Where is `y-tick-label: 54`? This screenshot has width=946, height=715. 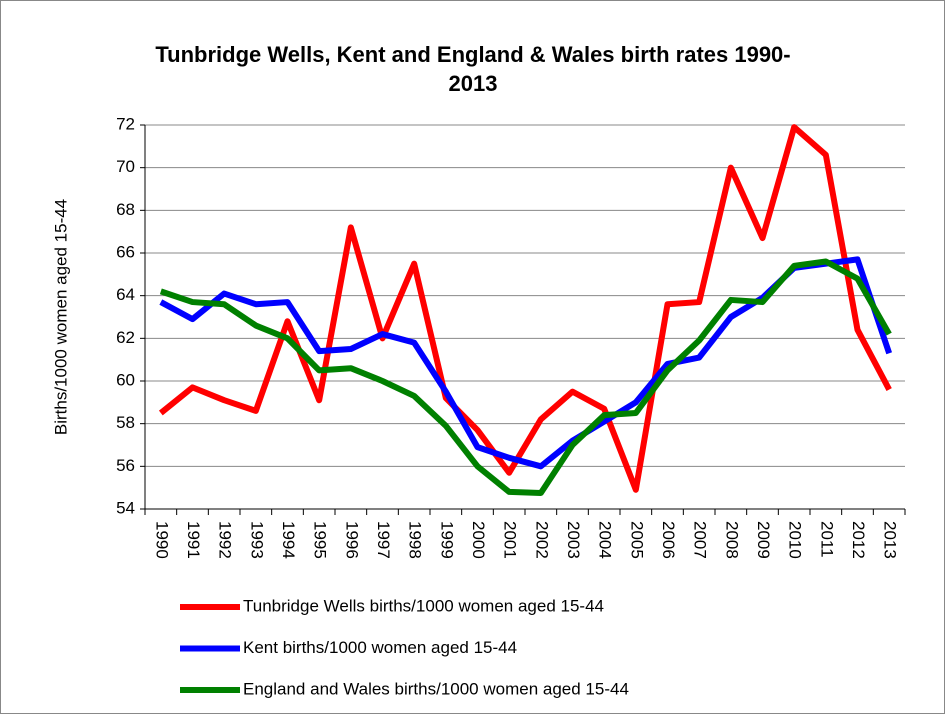
y-tick-label: 54 is located at coordinates (125, 507).